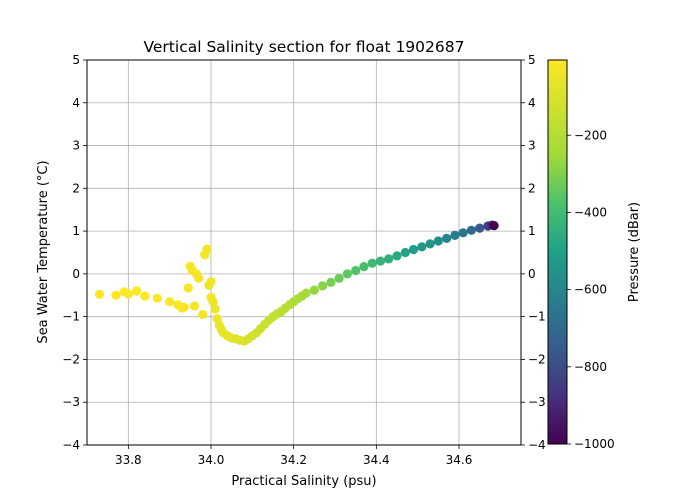  I want to click on x-tick-label: 33.8, so click(128, 460).